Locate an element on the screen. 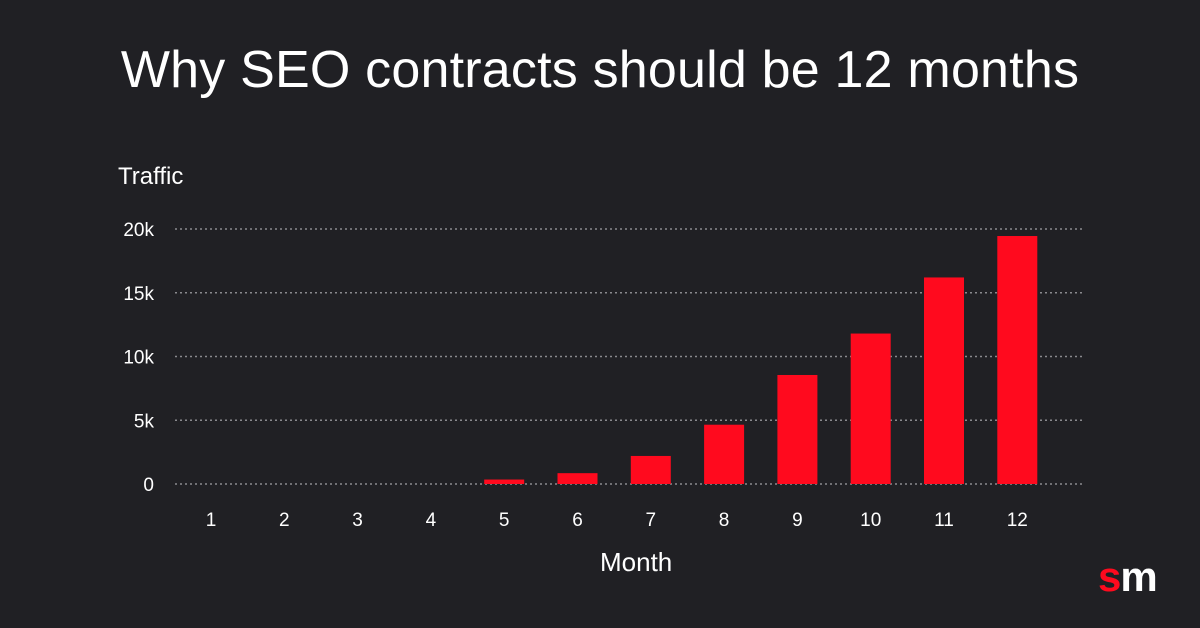 The width and height of the screenshot is (1200, 628). y-axis-label: Traffic is located at coordinates (151, 176).